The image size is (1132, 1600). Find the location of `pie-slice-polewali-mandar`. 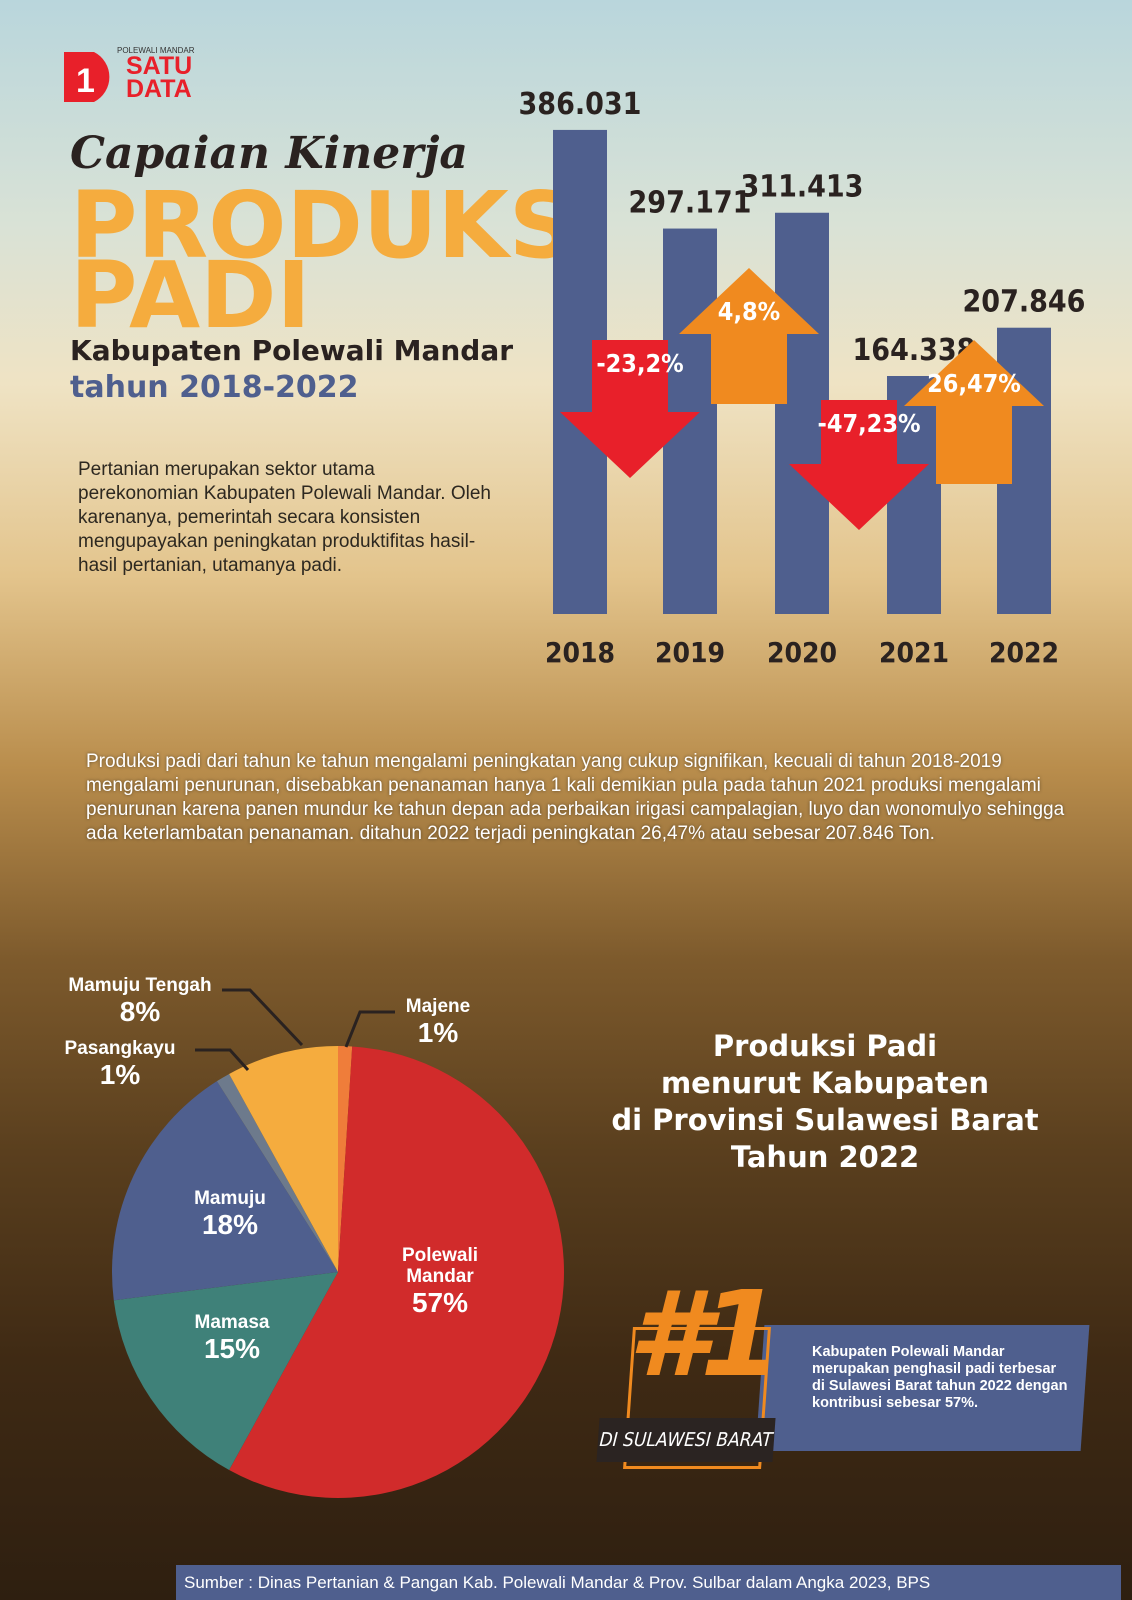

pie-slice-polewali-mandar is located at coordinates (397, 1272).